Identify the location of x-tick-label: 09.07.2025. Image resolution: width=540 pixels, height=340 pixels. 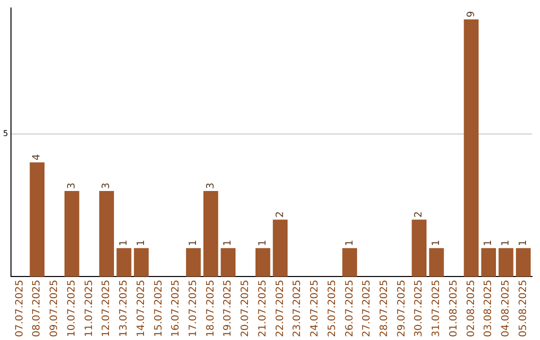
(54, 309).